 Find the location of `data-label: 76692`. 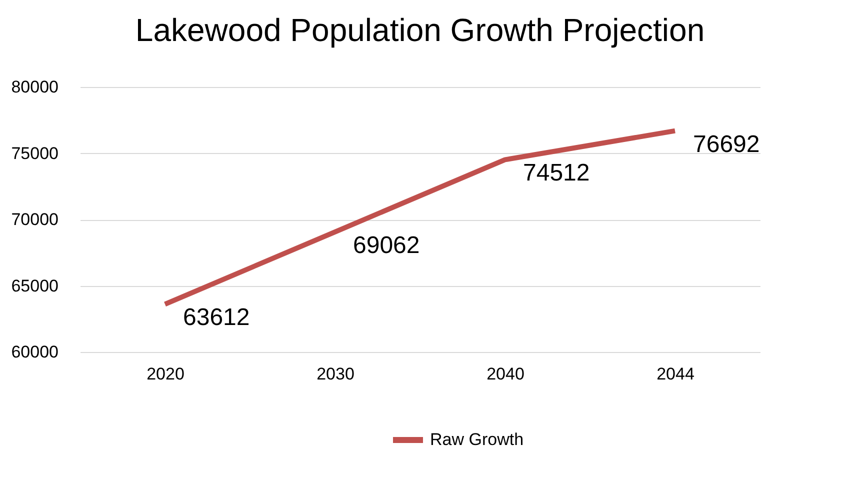

data-label: 76692 is located at coordinates (726, 144).